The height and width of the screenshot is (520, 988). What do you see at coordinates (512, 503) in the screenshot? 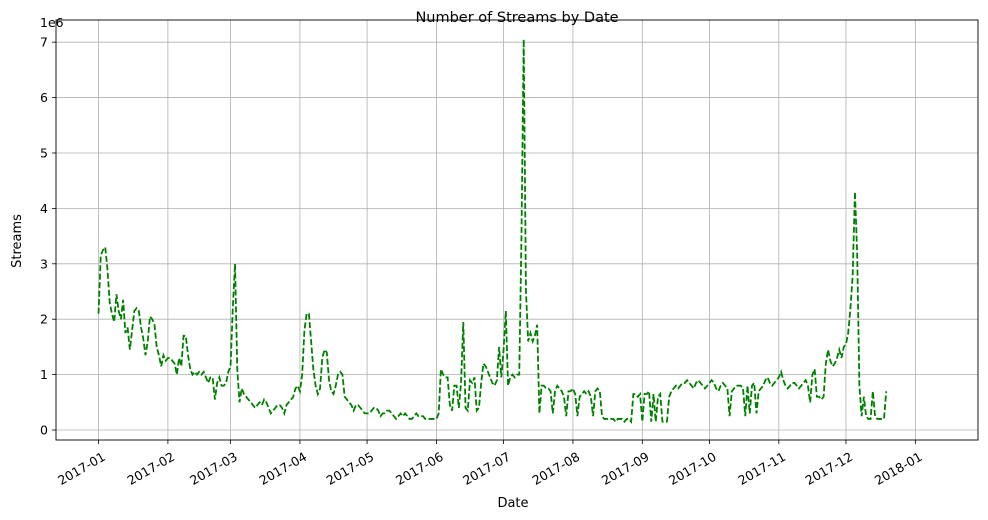
I see `x-axis-label: Date` at bounding box center [512, 503].